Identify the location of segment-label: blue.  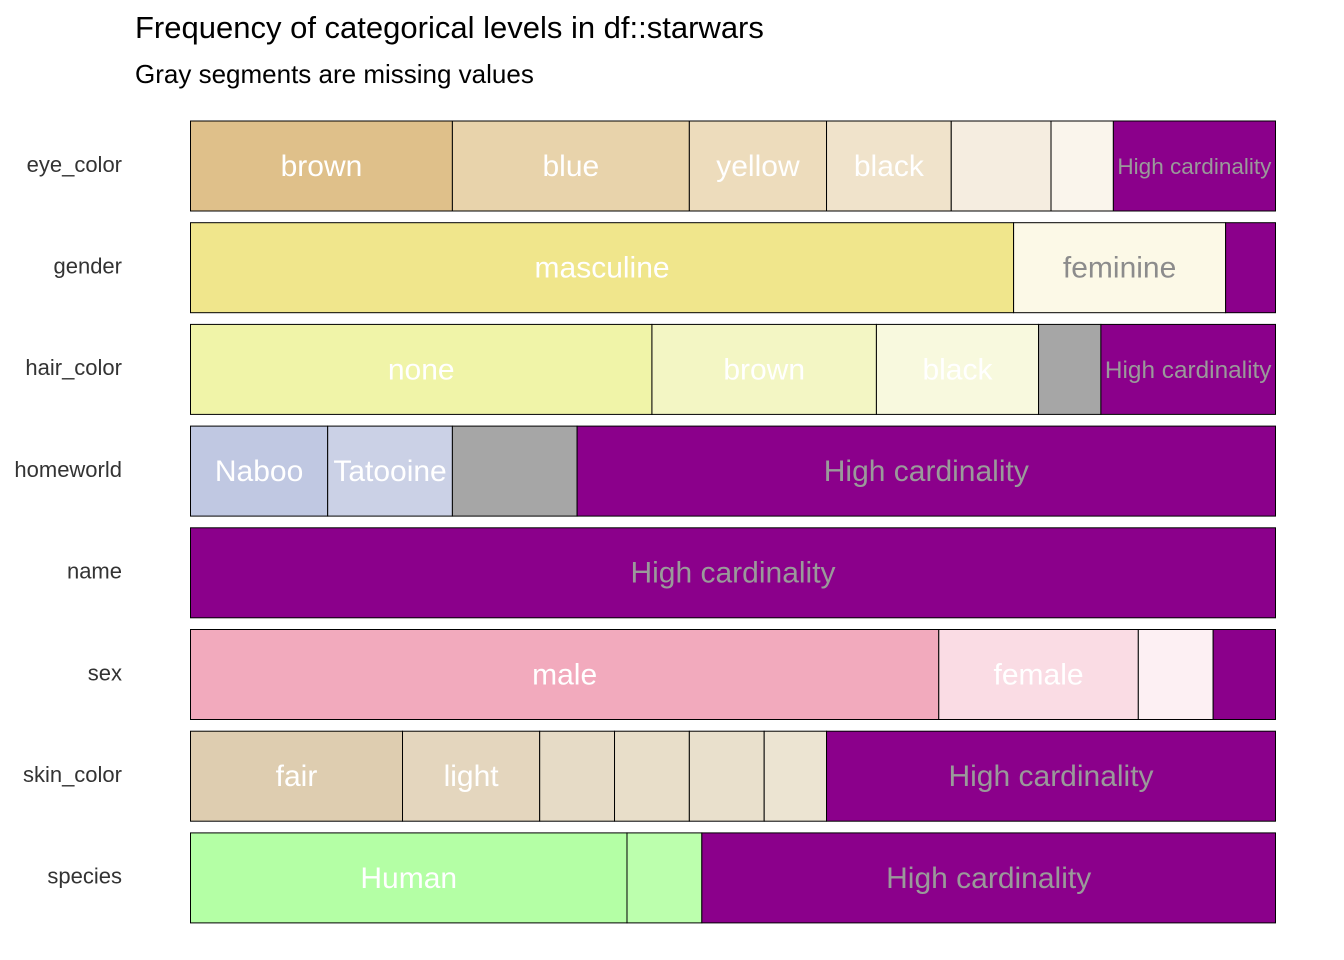
(571, 166).